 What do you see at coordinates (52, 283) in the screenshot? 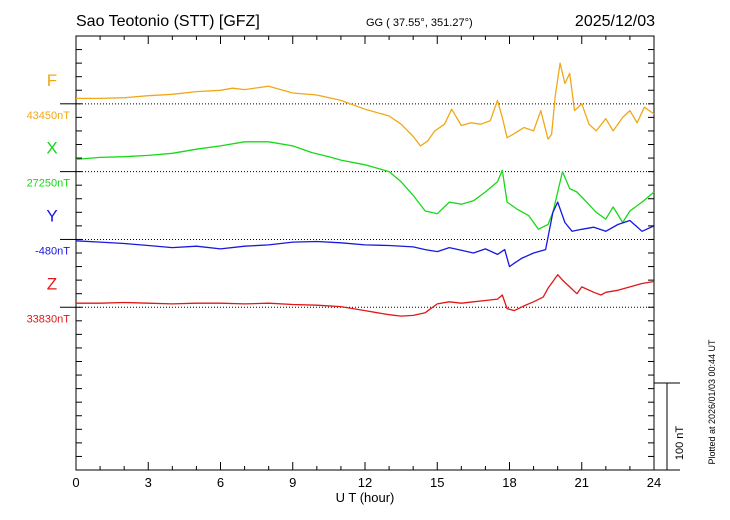
I see `series-letter-z: Z` at bounding box center [52, 283].